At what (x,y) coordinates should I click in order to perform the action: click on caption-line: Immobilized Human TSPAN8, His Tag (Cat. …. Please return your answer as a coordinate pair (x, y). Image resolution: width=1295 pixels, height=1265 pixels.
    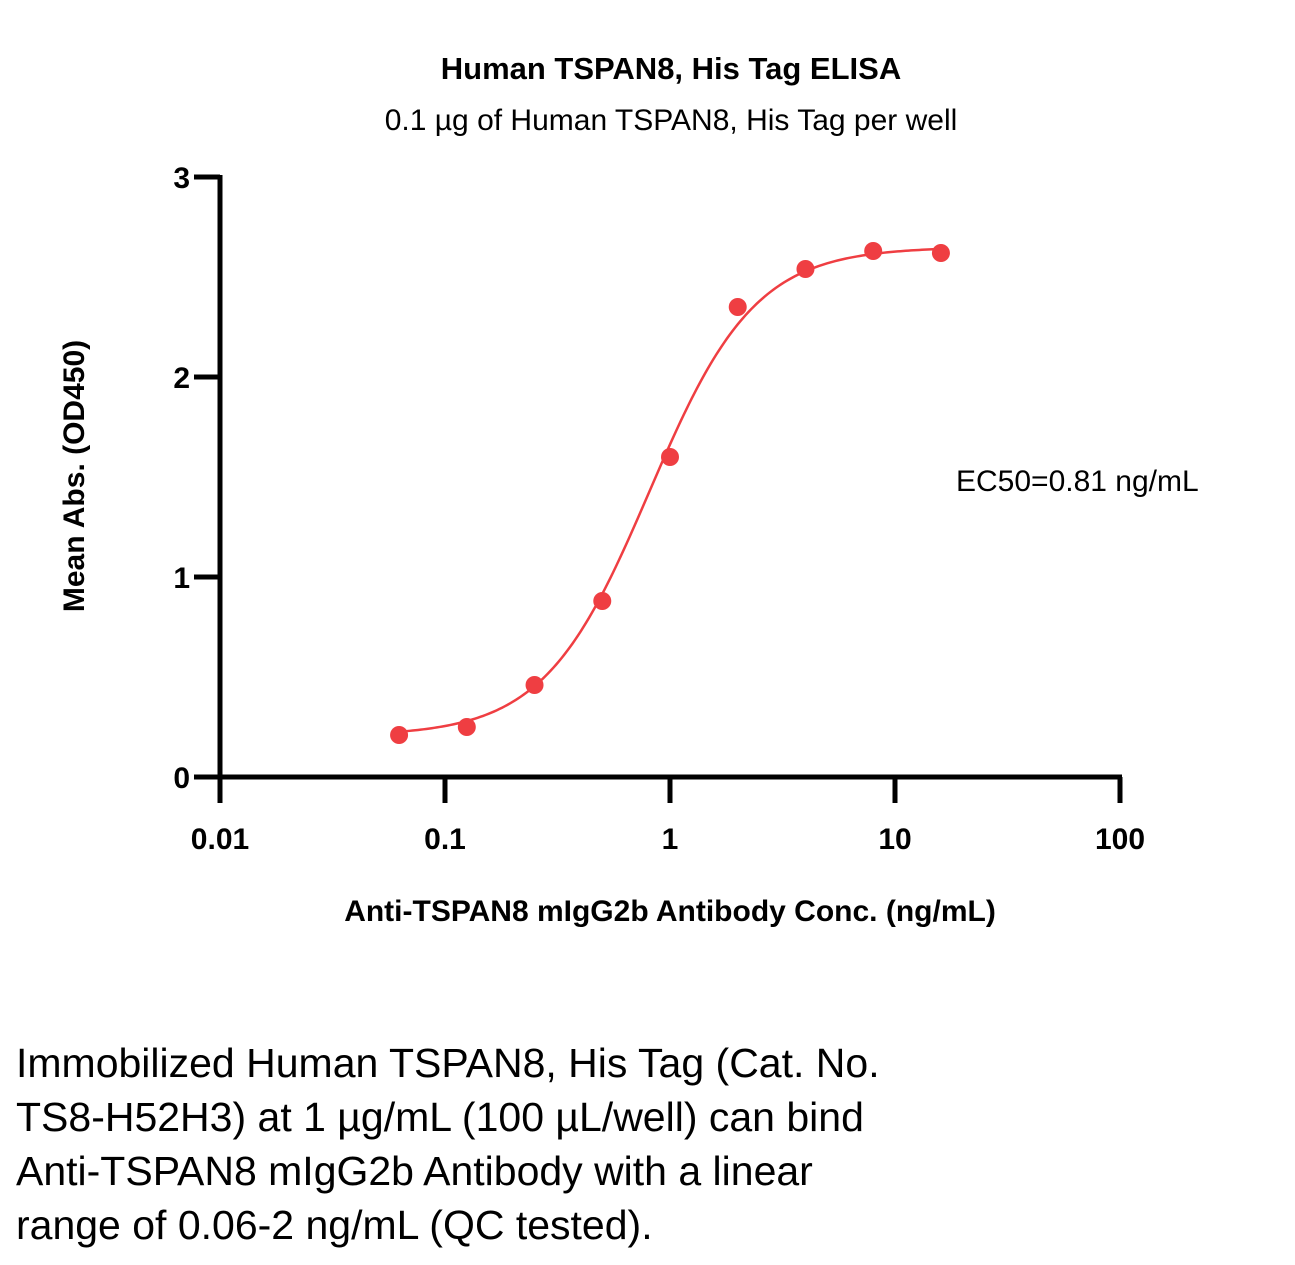
    Looking at the image, I should click on (448, 1063).